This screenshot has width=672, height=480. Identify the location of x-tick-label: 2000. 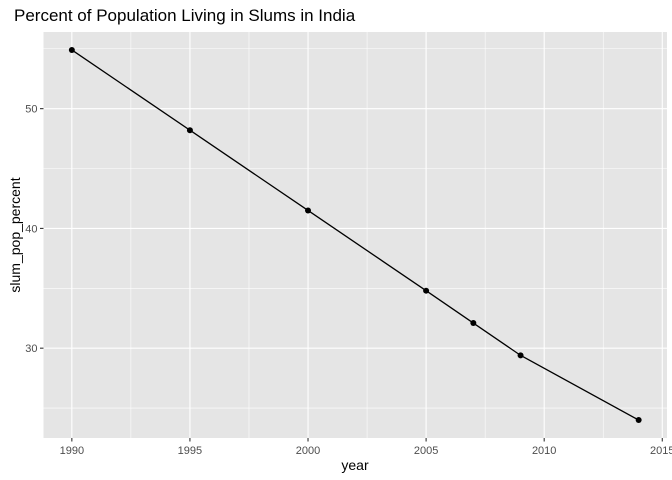
(308, 451).